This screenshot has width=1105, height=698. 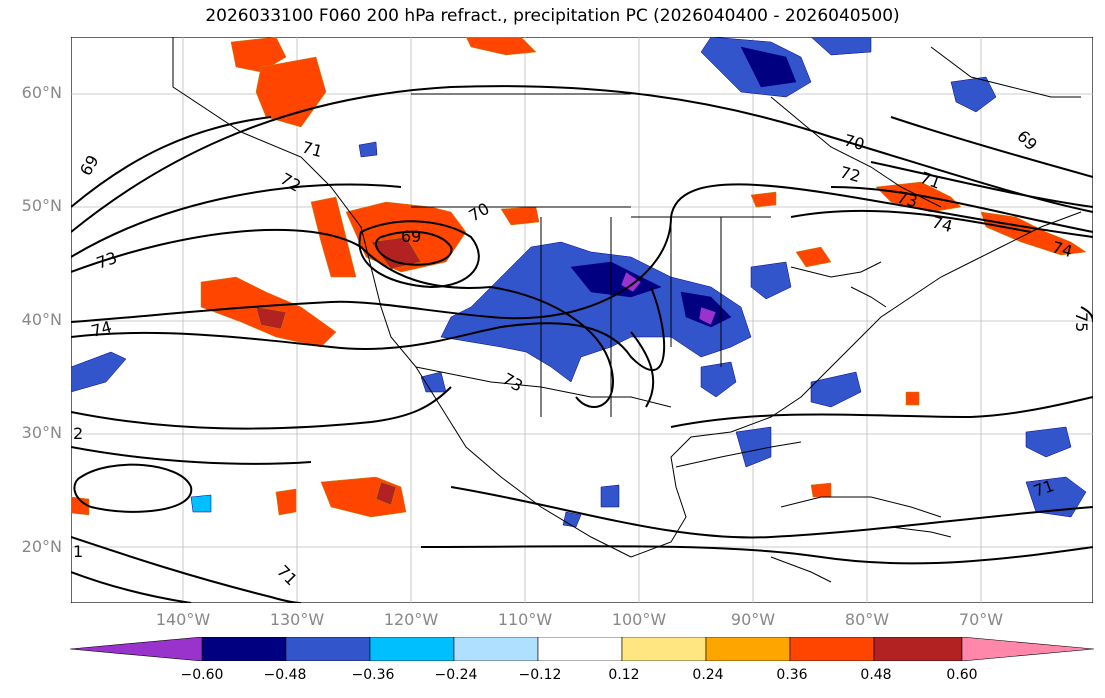 What do you see at coordinates (411, 236) in the screenshot?
I see `contour-label: 69` at bounding box center [411, 236].